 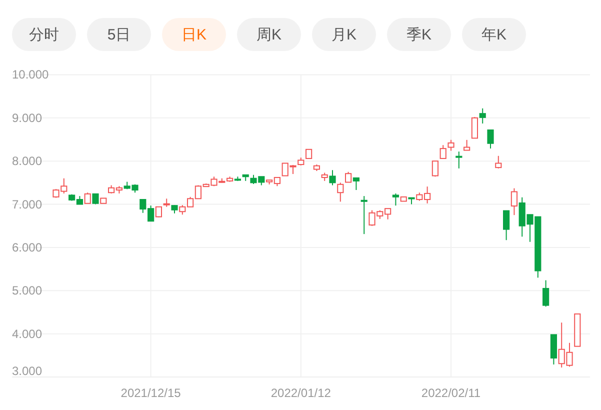 I want to click on y-tick-label: 9.000, so click(x=27, y=117).